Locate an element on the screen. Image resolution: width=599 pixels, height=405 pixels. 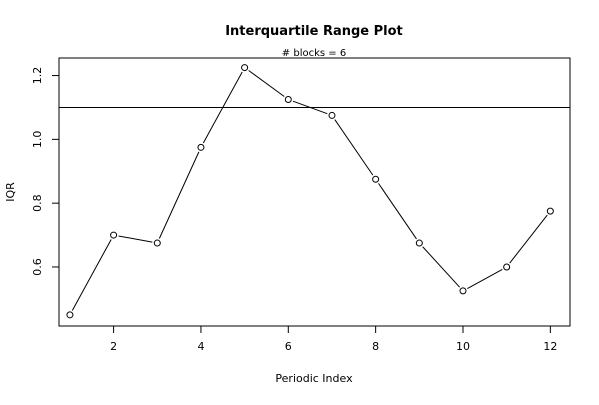
x-tick-label: 12 is located at coordinates (550, 346).